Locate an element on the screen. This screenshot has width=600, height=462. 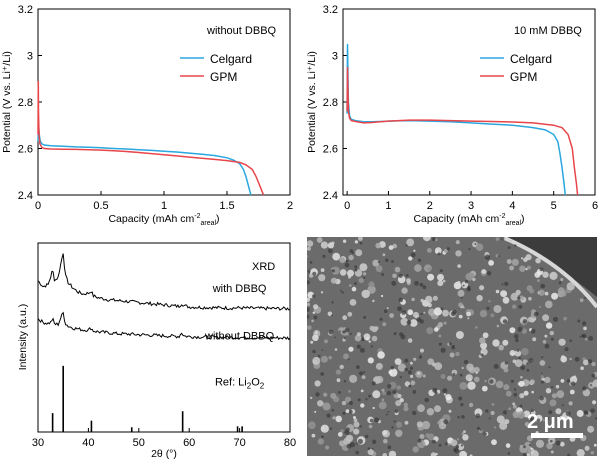
panel-title: without DBBQ is located at coordinates (241, 31).